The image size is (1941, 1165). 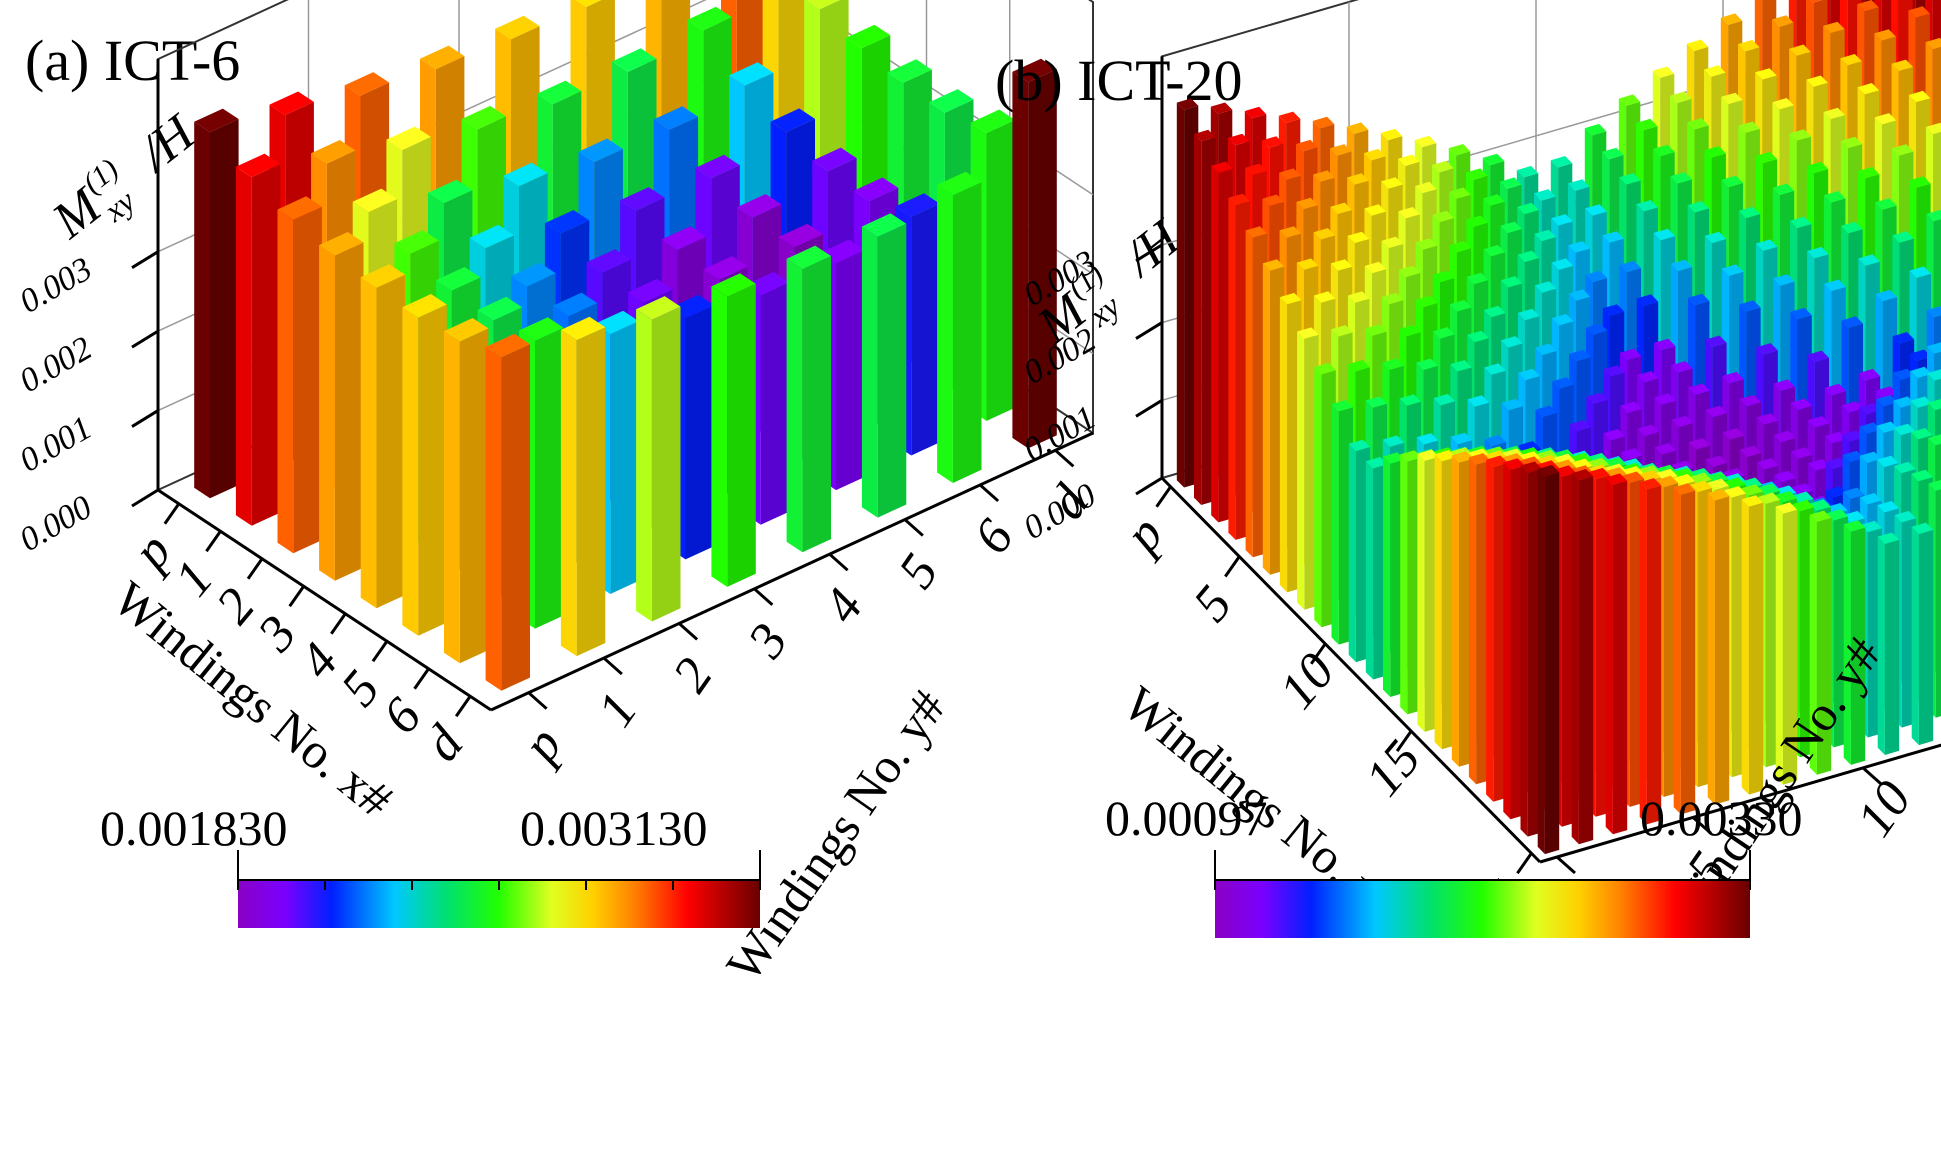 What do you see at coordinates (56, 365) in the screenshot?
I see `z-tick-label: 0.002` at bounding box center [56, 365].